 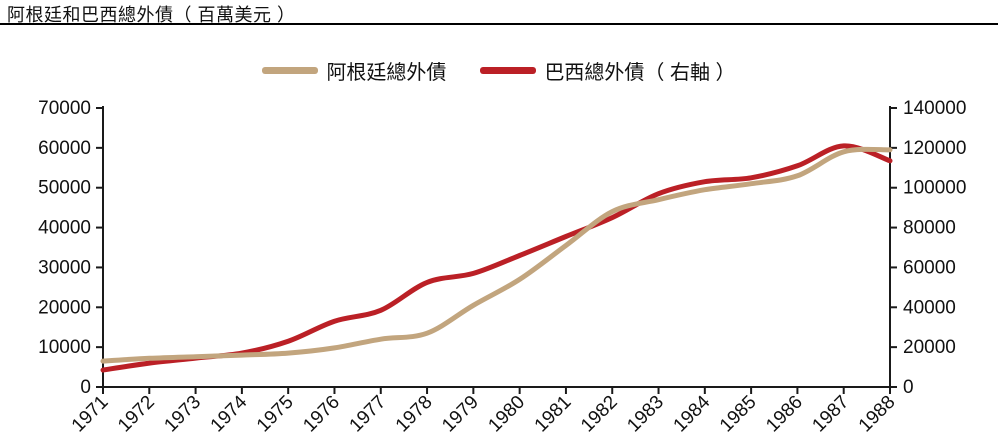 I want to click on x-tick-label: 1987, so click(x=830, y=414).